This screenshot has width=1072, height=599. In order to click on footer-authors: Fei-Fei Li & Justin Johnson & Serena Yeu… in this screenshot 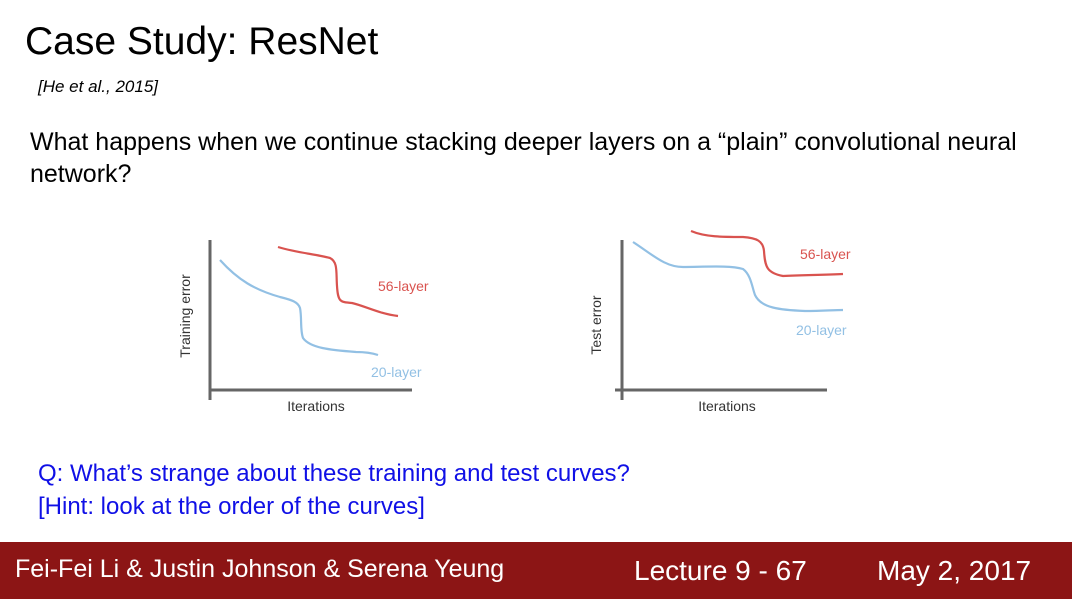, I will do `click(260, 569)`.